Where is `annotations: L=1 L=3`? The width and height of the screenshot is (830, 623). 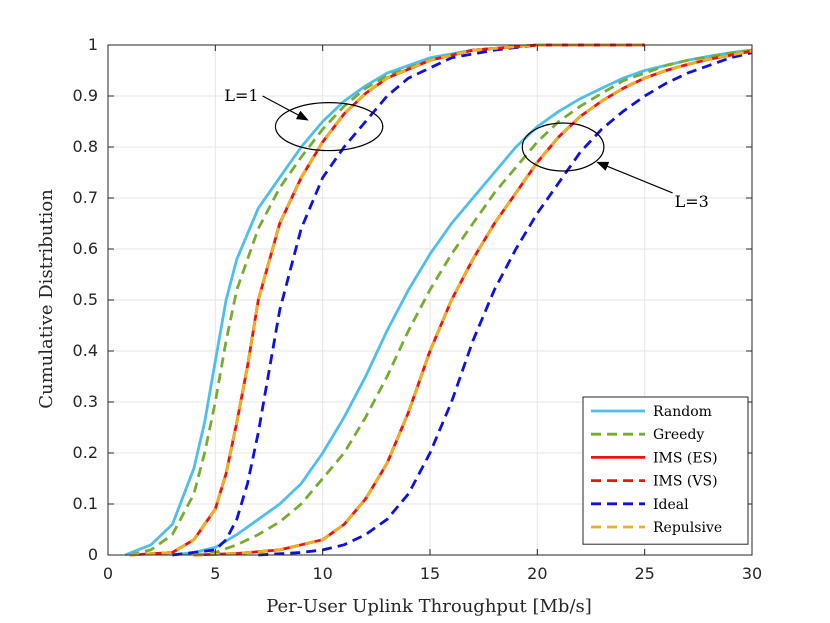 annotations: L=1 L=3 is located at coordinates (466, 148).